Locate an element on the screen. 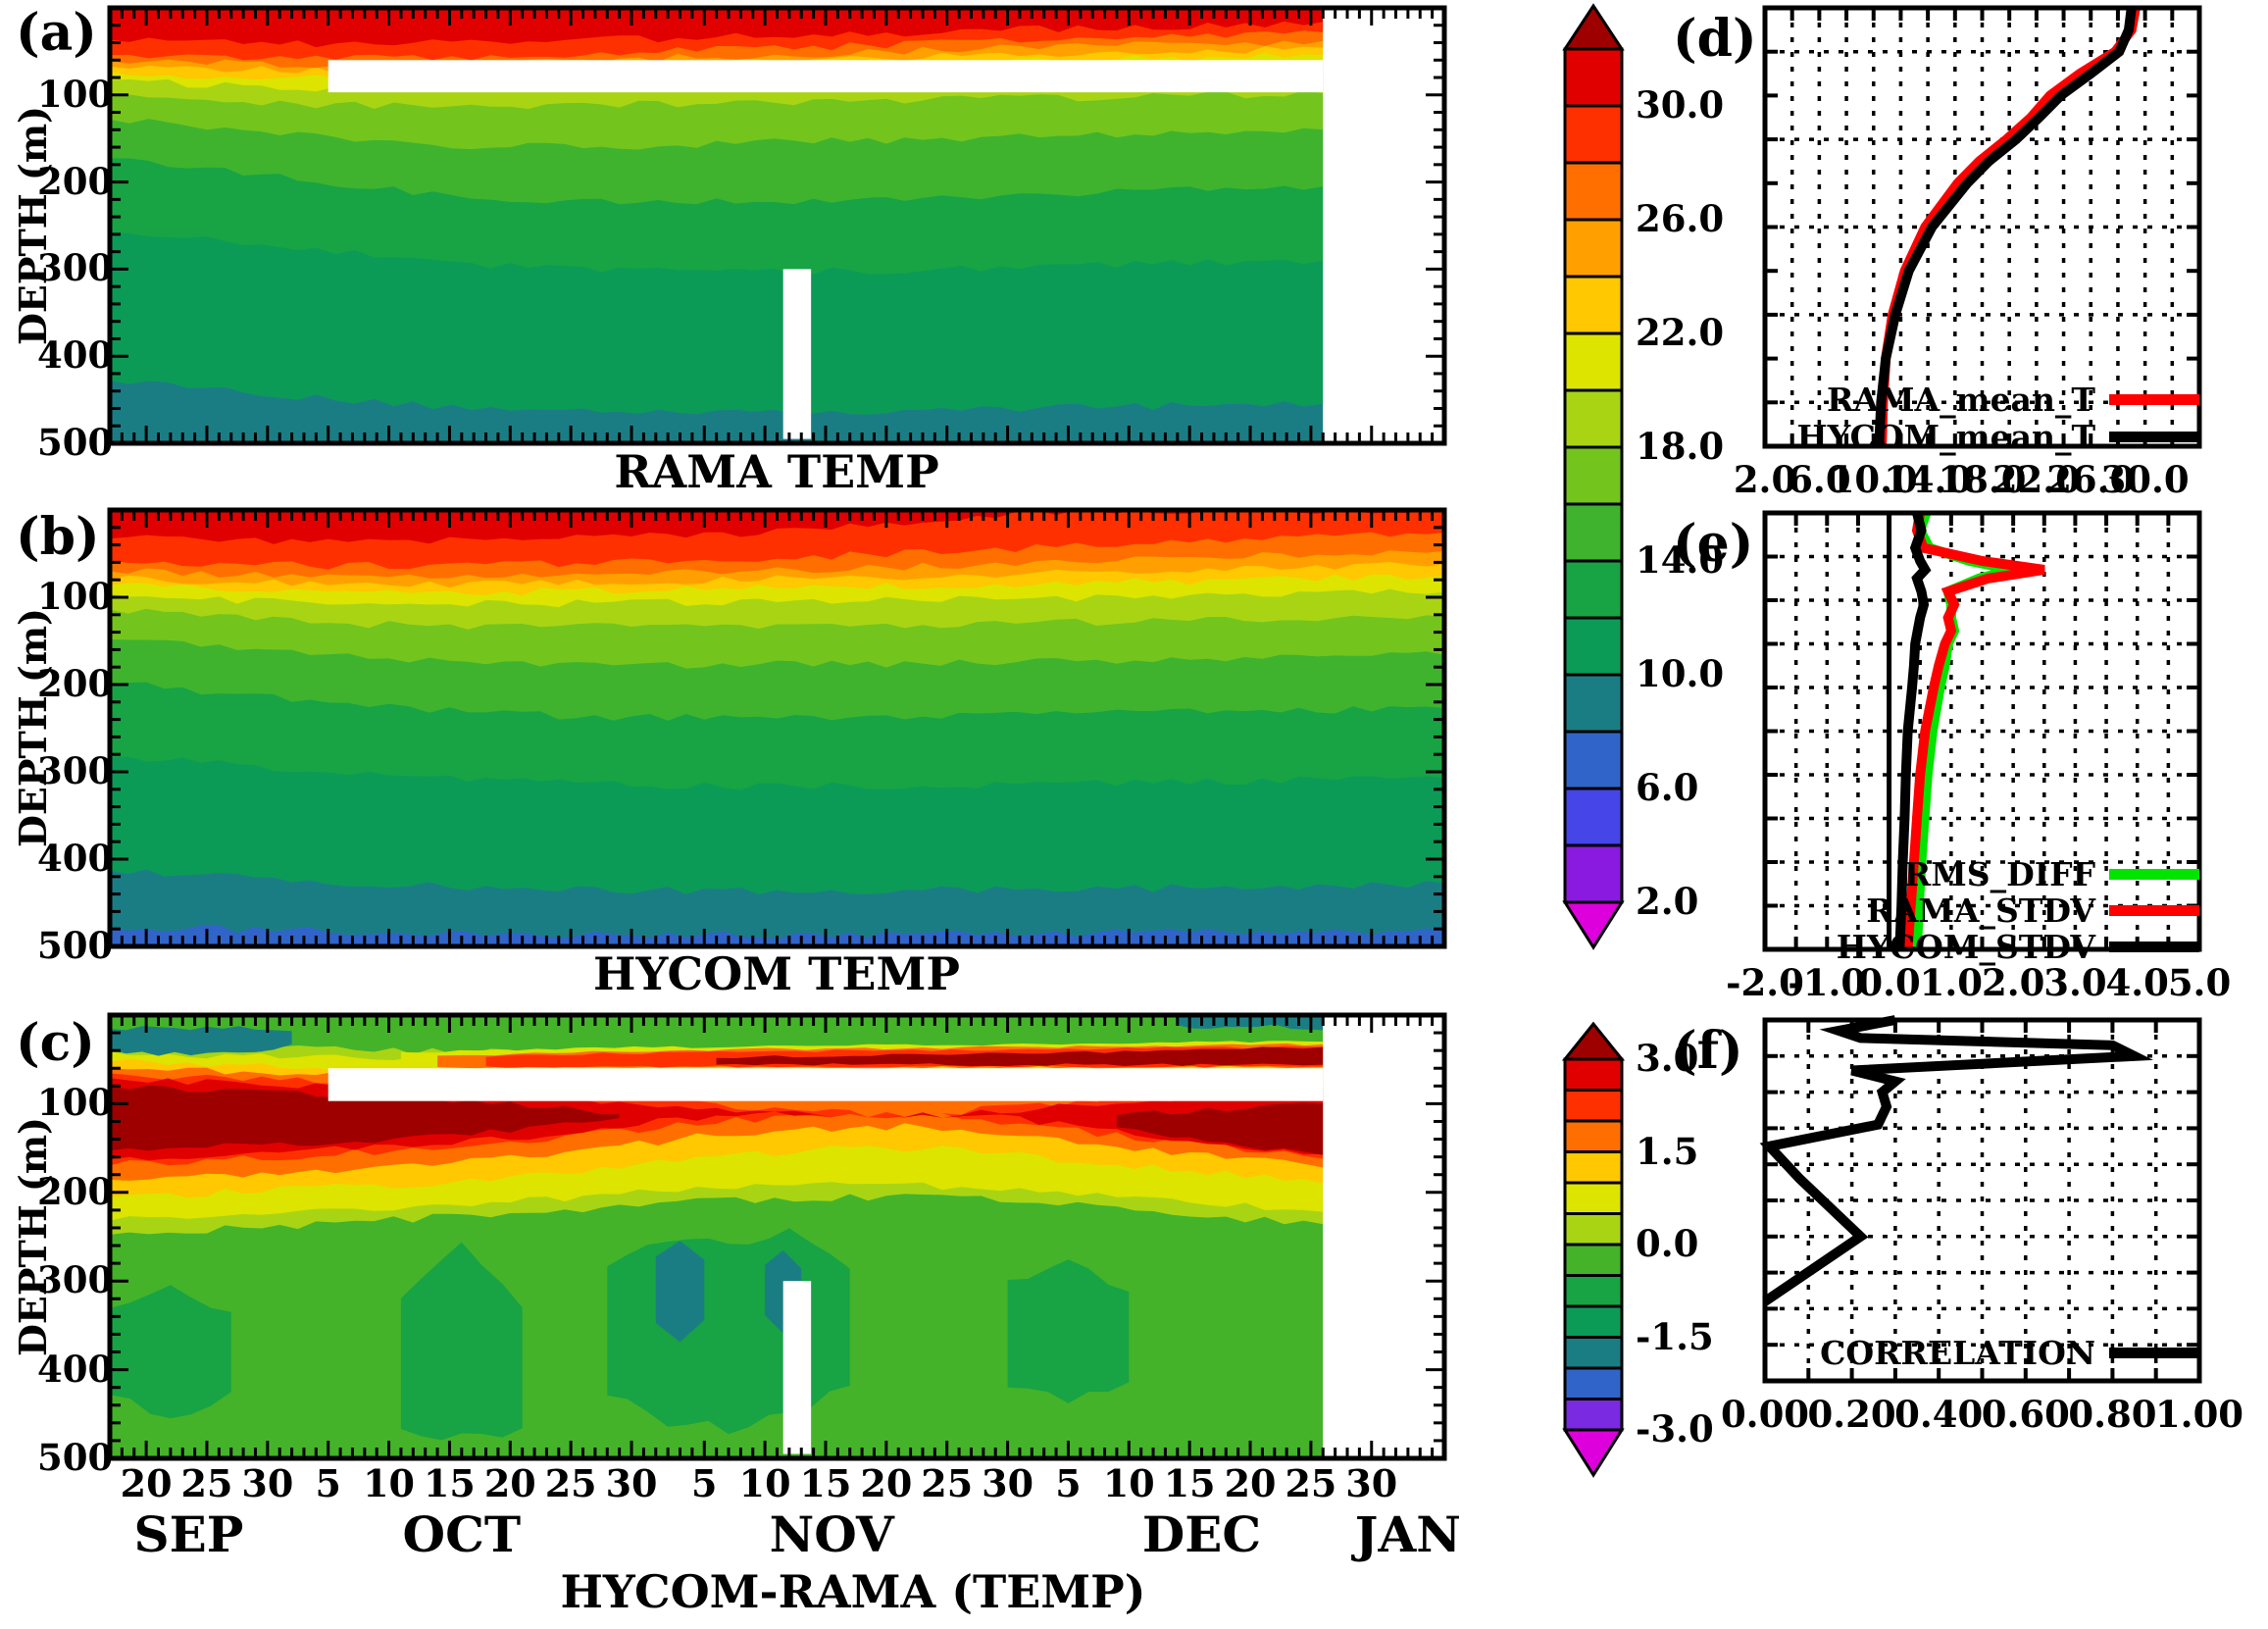 The width and height of the screenshot is (2268, 1629). depth-tick-label-b: 500 is located at coordinates (75, 945).